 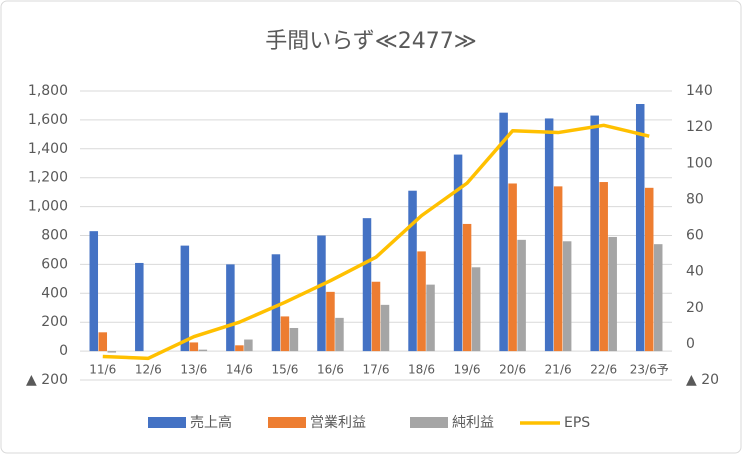 I want to click on x-tick-label: 22/6, so click(x=603, y=370).